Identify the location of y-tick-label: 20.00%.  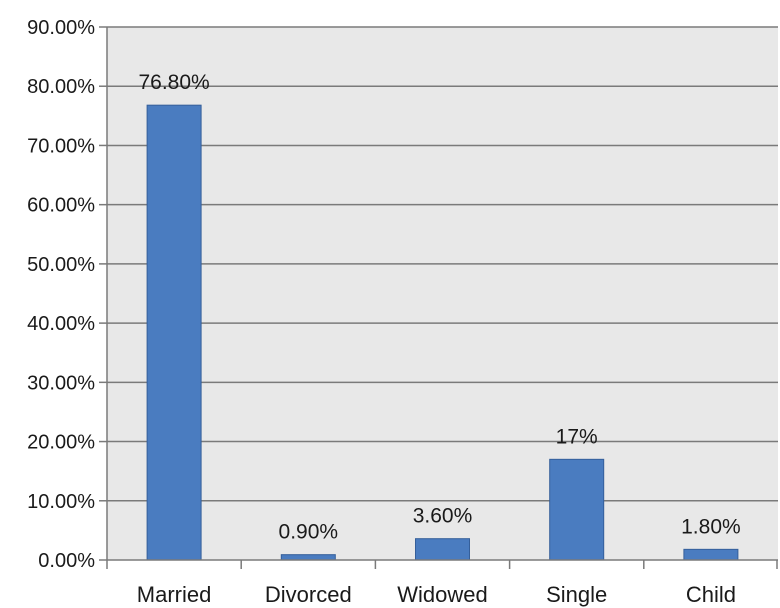
(61, 443).